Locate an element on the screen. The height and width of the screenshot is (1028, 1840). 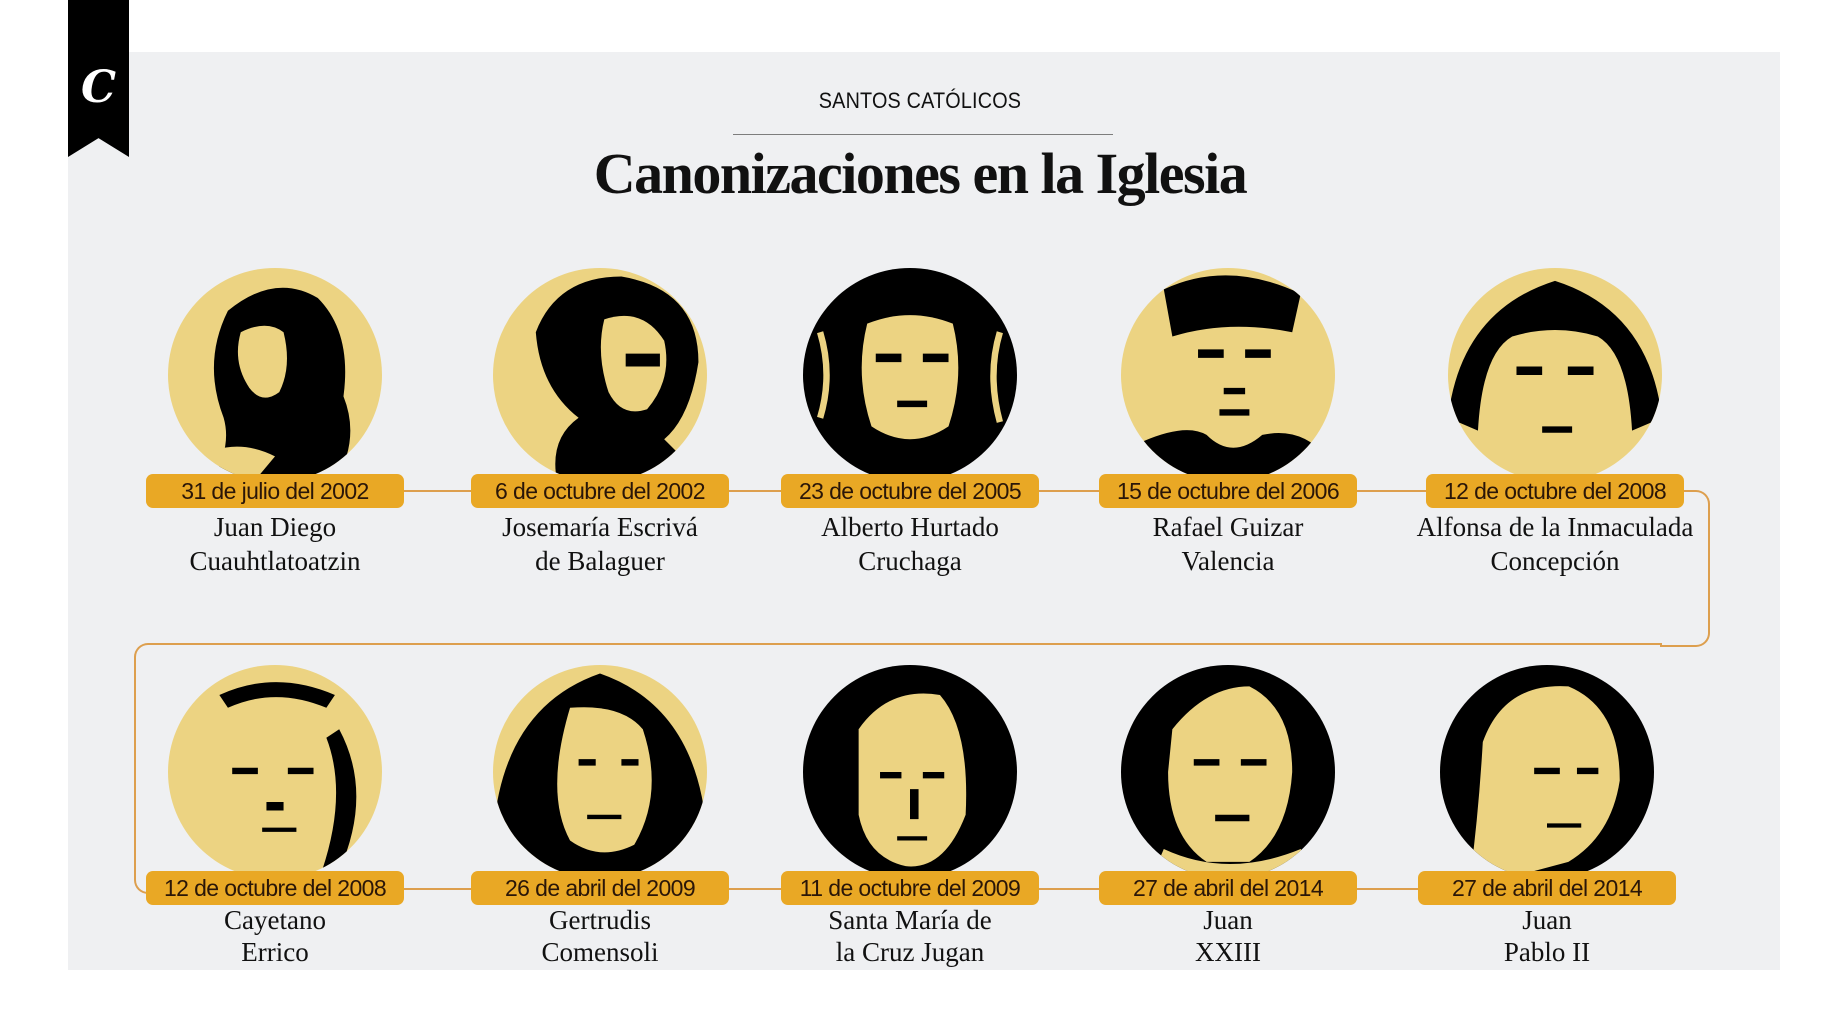
portrait-josemaria-escriva is located at coordinates (600, 375).